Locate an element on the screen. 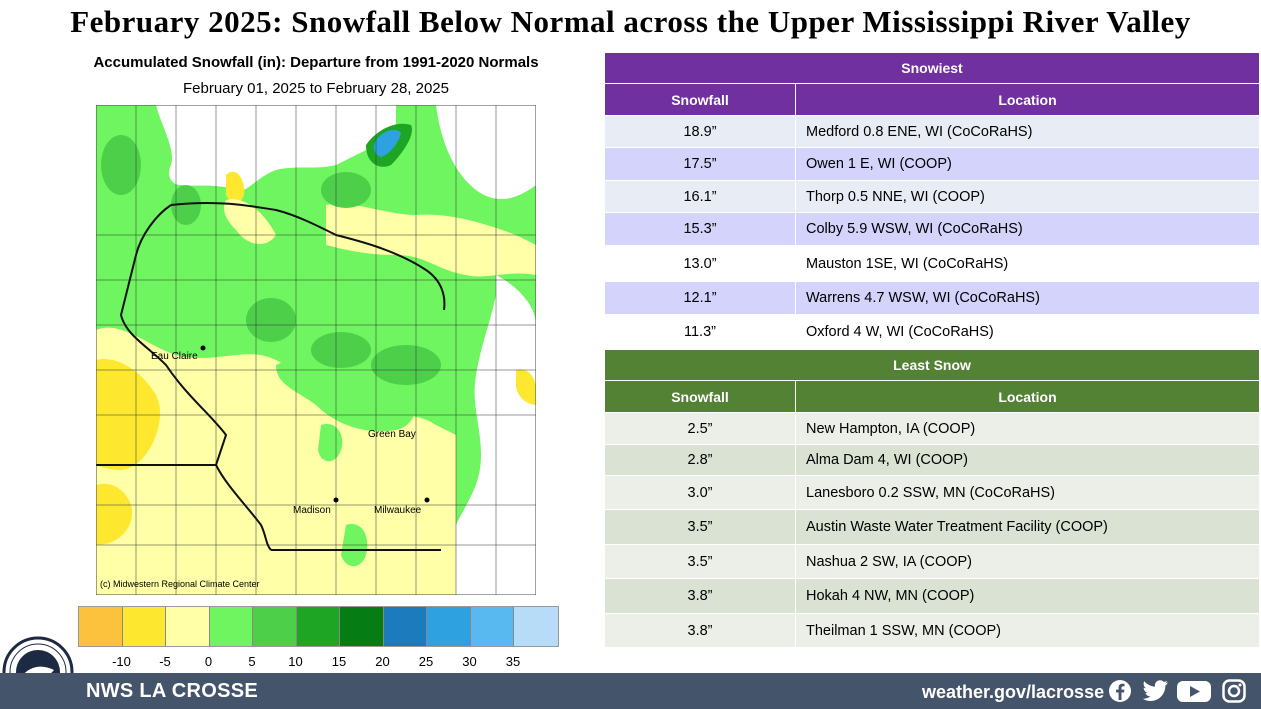 The image size is (1261, 709). legend-tick-label: 15 is located at coordinates (339, 661).